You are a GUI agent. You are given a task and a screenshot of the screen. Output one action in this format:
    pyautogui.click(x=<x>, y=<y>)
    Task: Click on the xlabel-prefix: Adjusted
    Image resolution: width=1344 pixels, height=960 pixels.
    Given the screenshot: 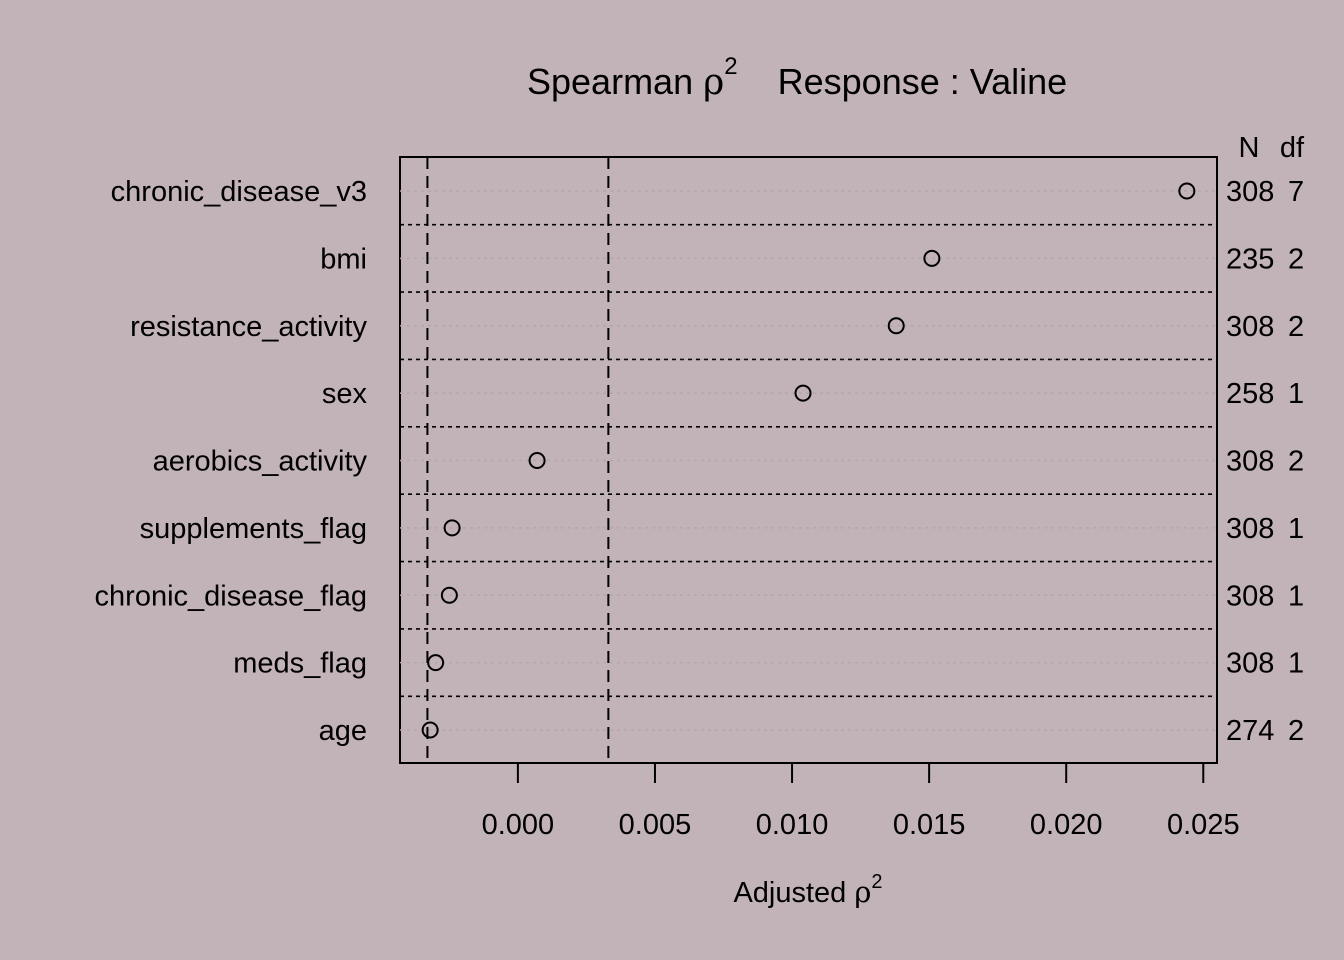 What is the action you would take?
    pyautogui.click(x=793, y=893)
    